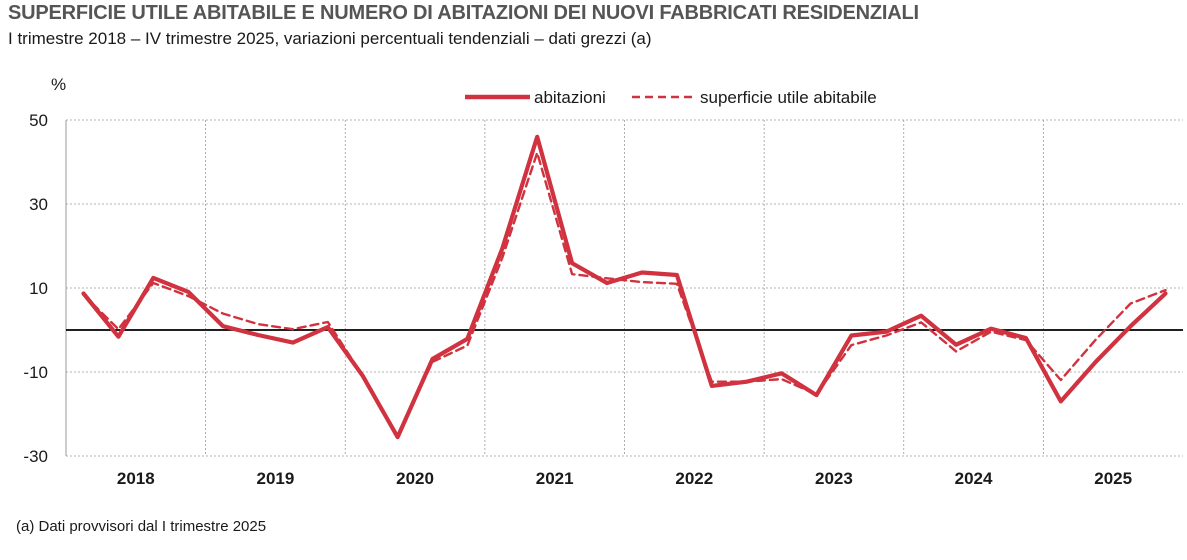  Describe the element at coordinates (671, 97) in the screenshot. I see `legend: abitazioni superficie utile abitabile` at that location.